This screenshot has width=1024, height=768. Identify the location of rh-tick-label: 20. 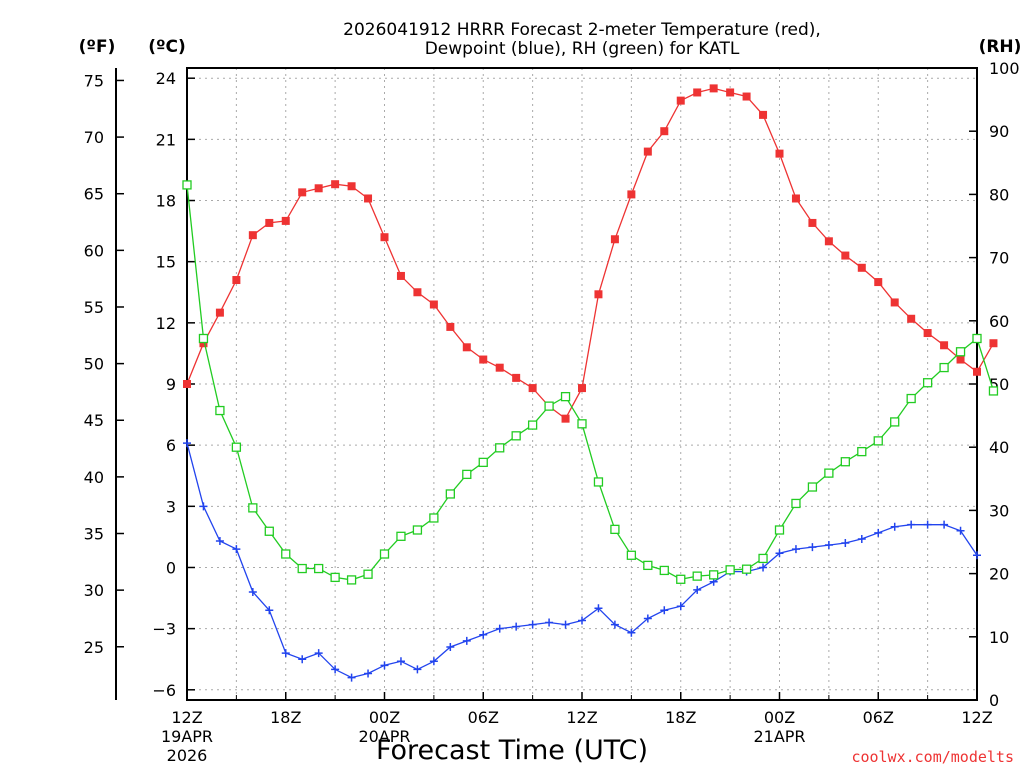
(999, 574).